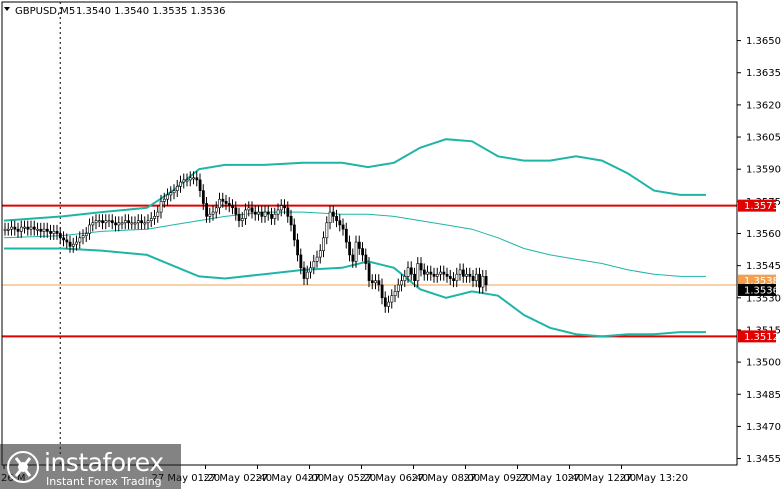 This screenshot has width=781, height=489. I want to click on x-tick-label: 27 May 08:00, so click(446, 478).